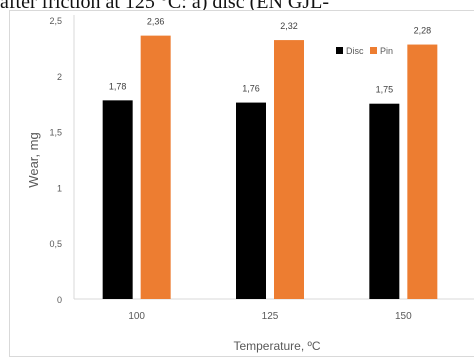 This screenshot has height=357, width=474. Describe the element at coordinates (355, 51) in the screenshot. I see `legend-label-disc: Disc` at that location.